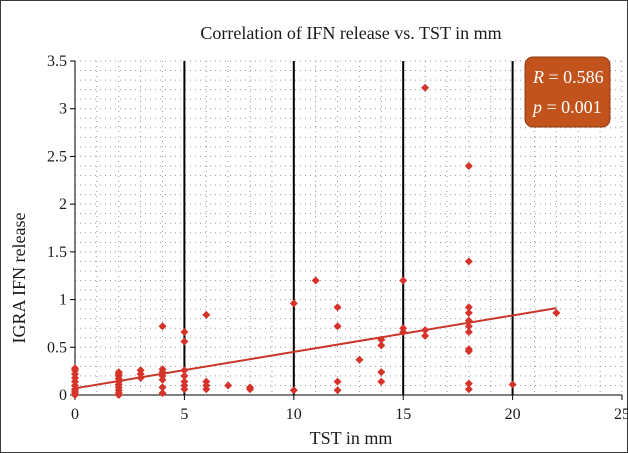 This screenshot has width=628, height=453. Describe the element at coordinates (351, 438) in the screenshot. I see `x-axis-label: TST in mm` at that location.